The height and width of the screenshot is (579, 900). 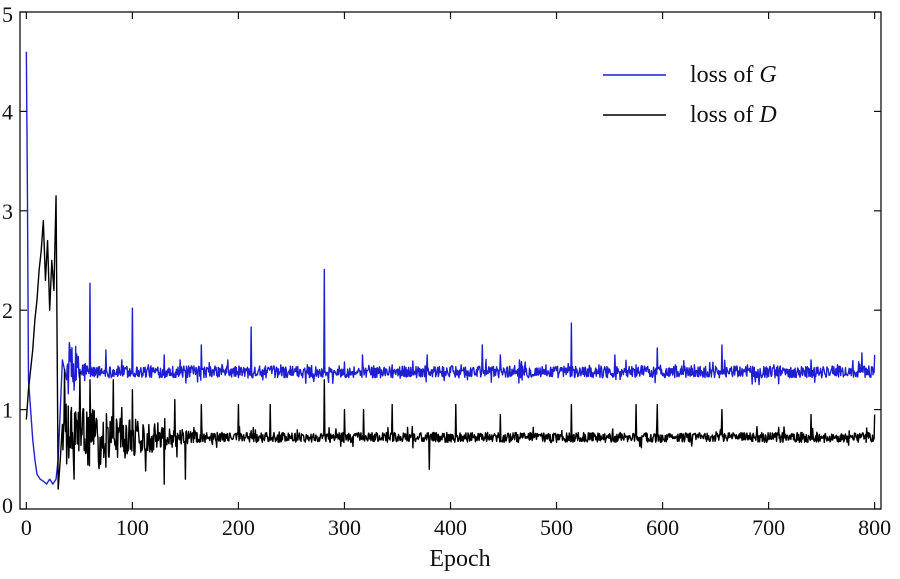 What do you see at coordinates (132, 527) in the screenshot?
I see `x-tick-label: 100` at bounding box center [132, 527].